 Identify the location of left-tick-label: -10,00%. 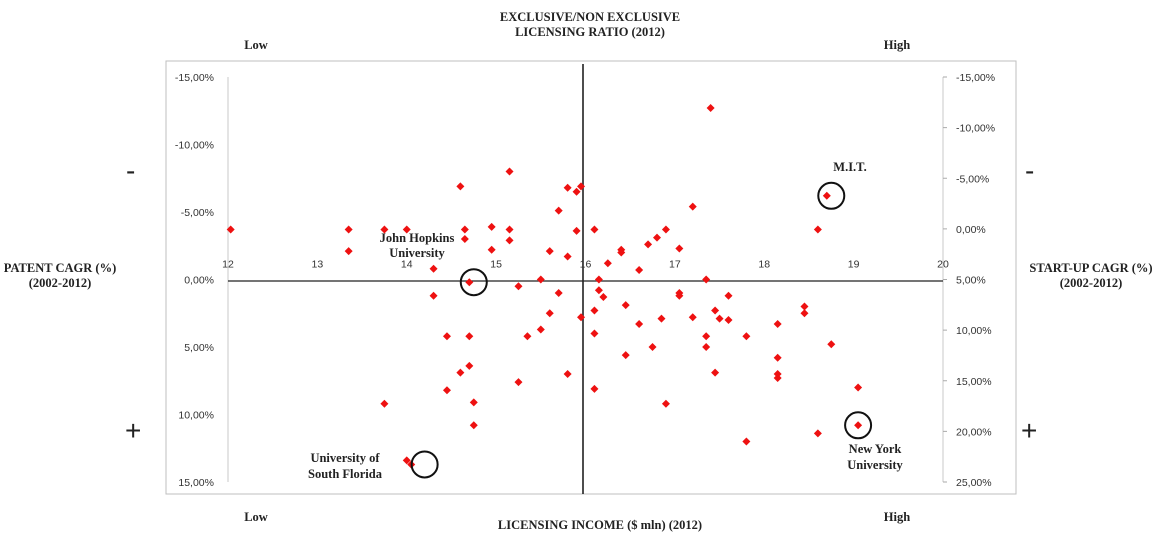
(194, 146).